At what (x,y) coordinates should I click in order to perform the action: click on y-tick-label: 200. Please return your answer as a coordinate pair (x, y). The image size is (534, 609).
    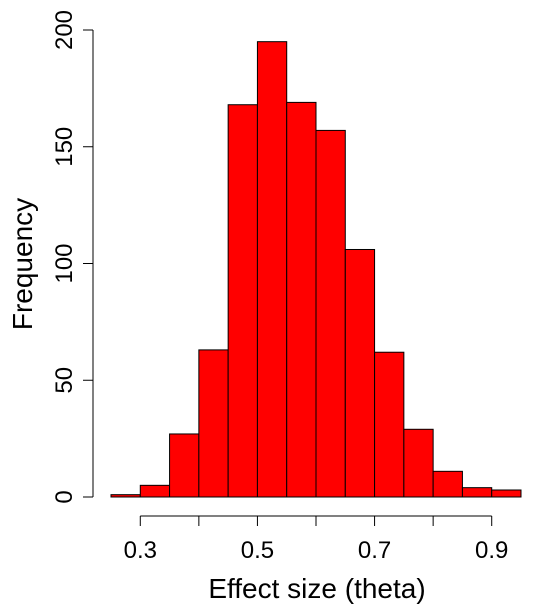
    Looking at the image, I should click on (64, 30).